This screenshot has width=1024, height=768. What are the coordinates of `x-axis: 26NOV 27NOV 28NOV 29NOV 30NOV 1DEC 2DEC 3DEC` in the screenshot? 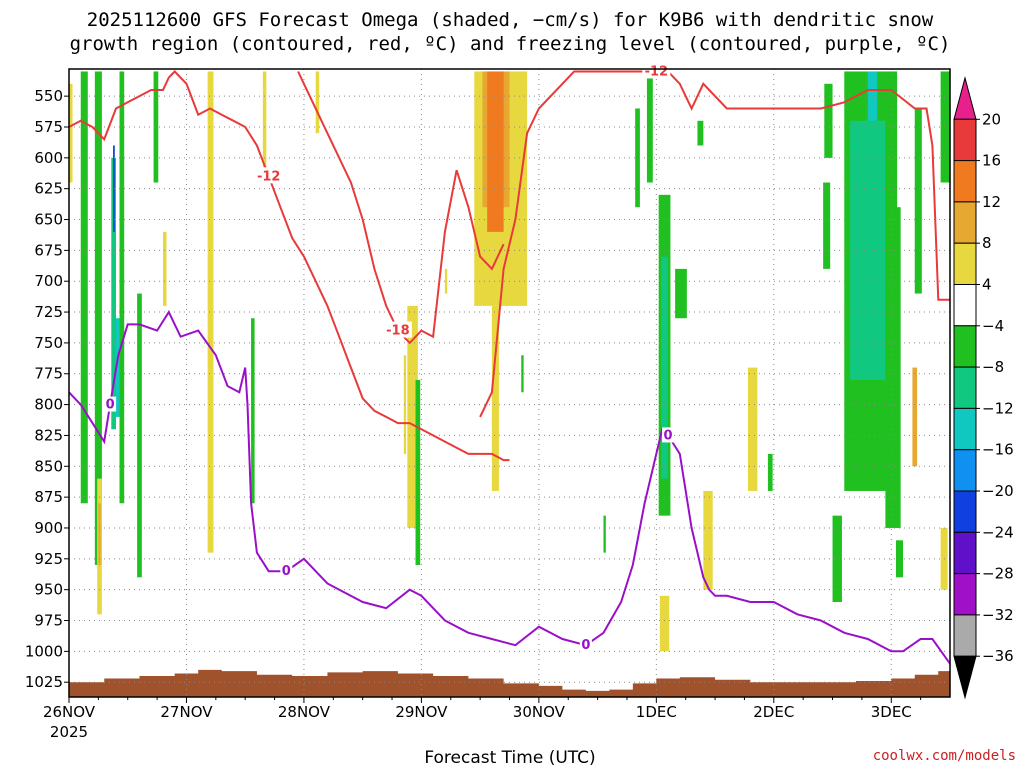 It's located at (482, 709).